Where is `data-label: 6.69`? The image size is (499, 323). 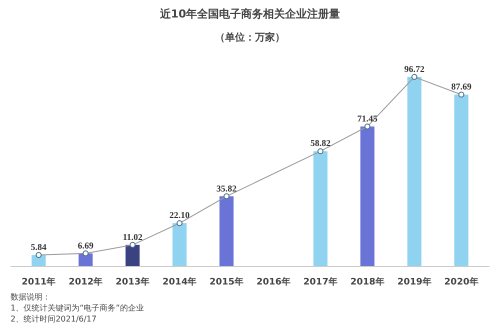 data-label: 6.69 is located at coordinates (86, 245).